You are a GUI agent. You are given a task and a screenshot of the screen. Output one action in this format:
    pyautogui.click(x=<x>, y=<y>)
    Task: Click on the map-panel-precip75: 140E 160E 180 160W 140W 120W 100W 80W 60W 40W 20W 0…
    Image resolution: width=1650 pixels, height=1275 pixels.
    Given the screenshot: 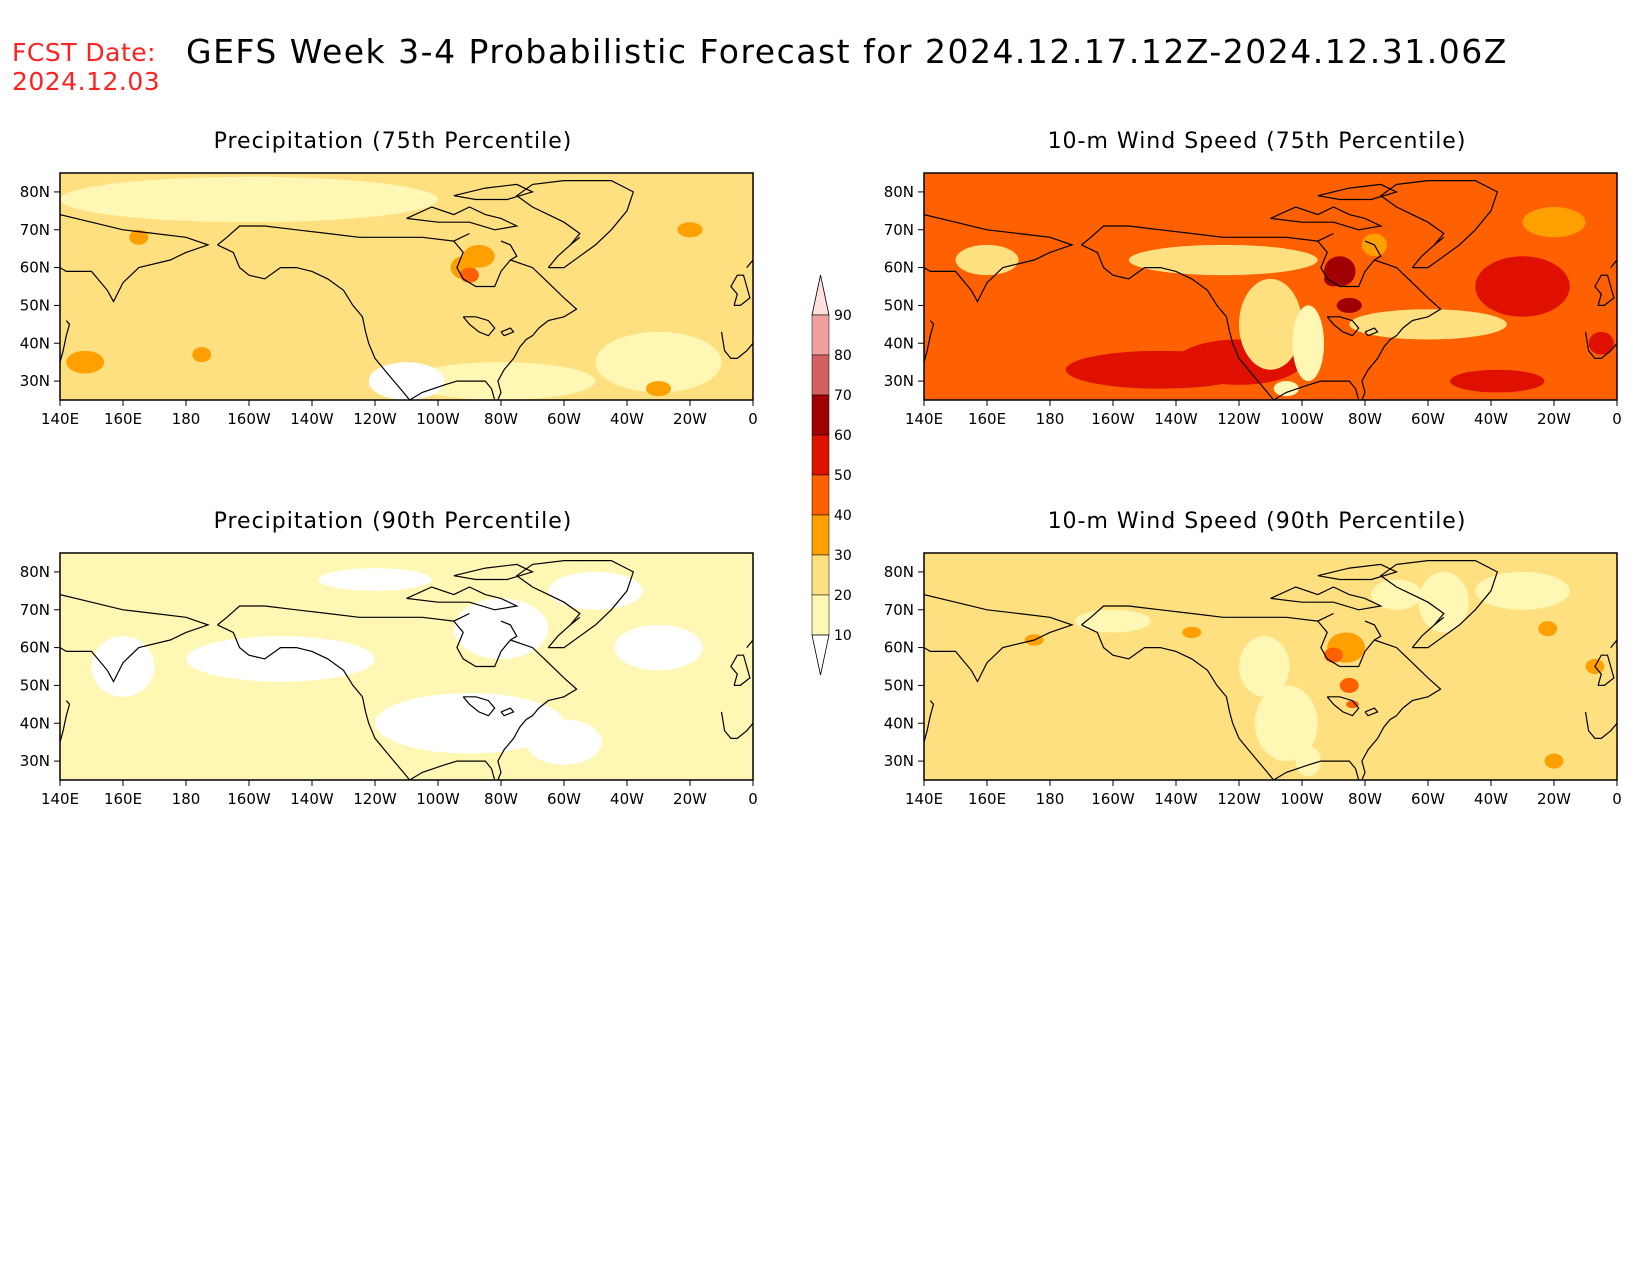 What is the action you would take?
    pyautogui.click(x=389, y=300)
    